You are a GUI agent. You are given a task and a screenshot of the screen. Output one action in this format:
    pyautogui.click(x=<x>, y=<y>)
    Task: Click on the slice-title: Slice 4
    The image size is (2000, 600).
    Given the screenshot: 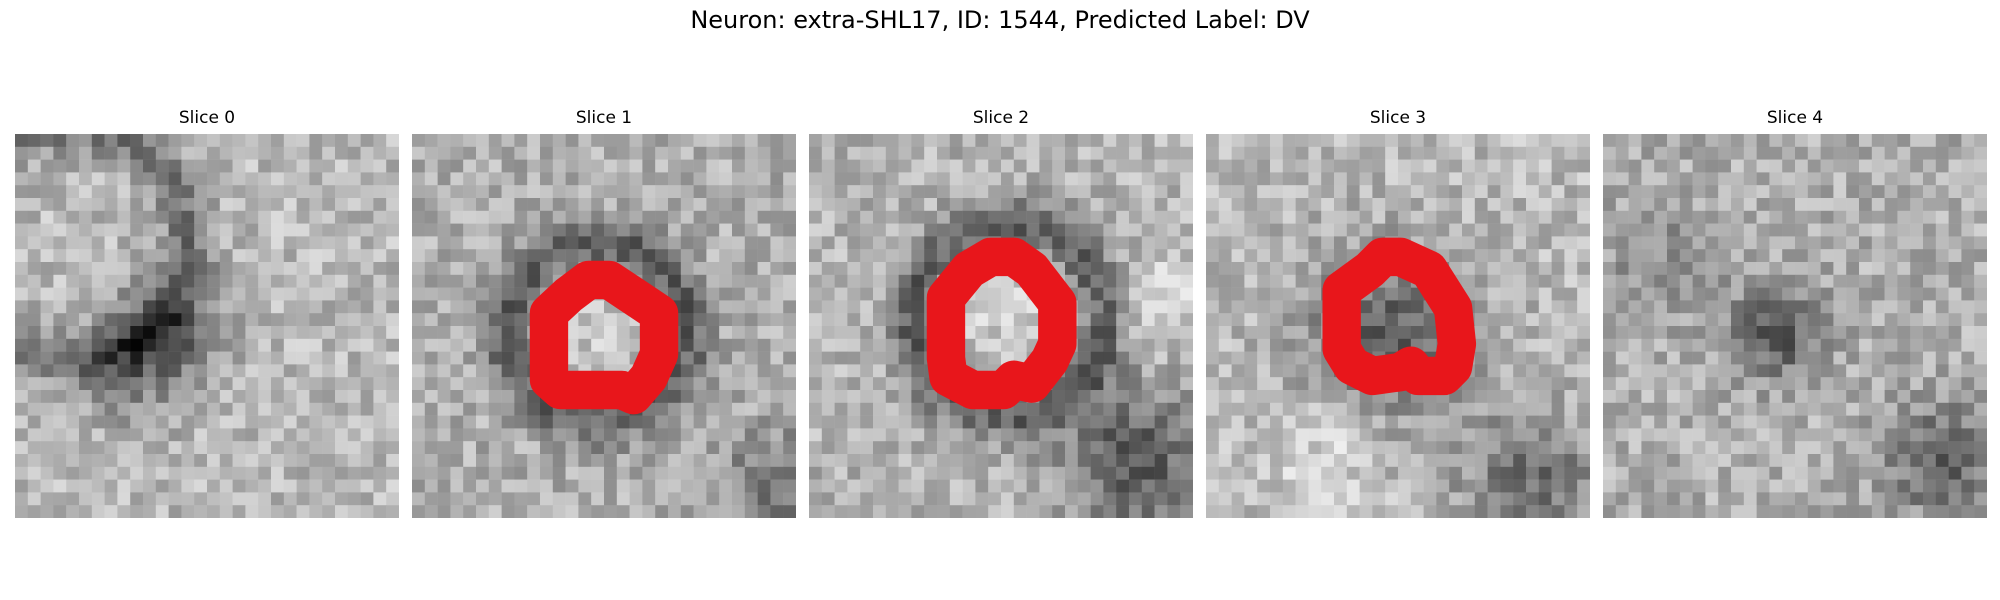 What is the action you would take?
    pyautogui.click(x=1795, y=118)
    